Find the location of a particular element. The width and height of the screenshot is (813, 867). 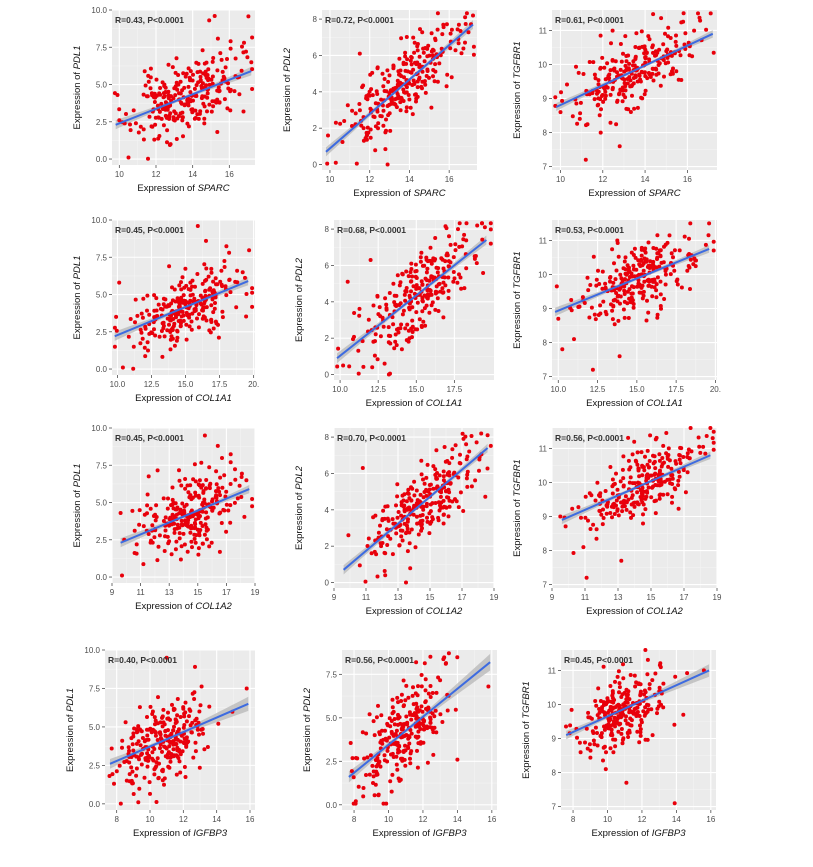

regression-line is located at coordinates (637, 703).